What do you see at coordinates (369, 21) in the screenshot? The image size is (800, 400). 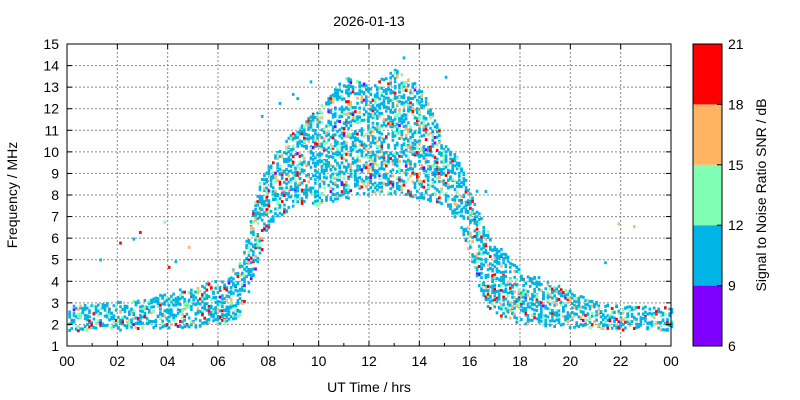 I see `chart-title: 2026-01-13` at bounding box center [369, 21].